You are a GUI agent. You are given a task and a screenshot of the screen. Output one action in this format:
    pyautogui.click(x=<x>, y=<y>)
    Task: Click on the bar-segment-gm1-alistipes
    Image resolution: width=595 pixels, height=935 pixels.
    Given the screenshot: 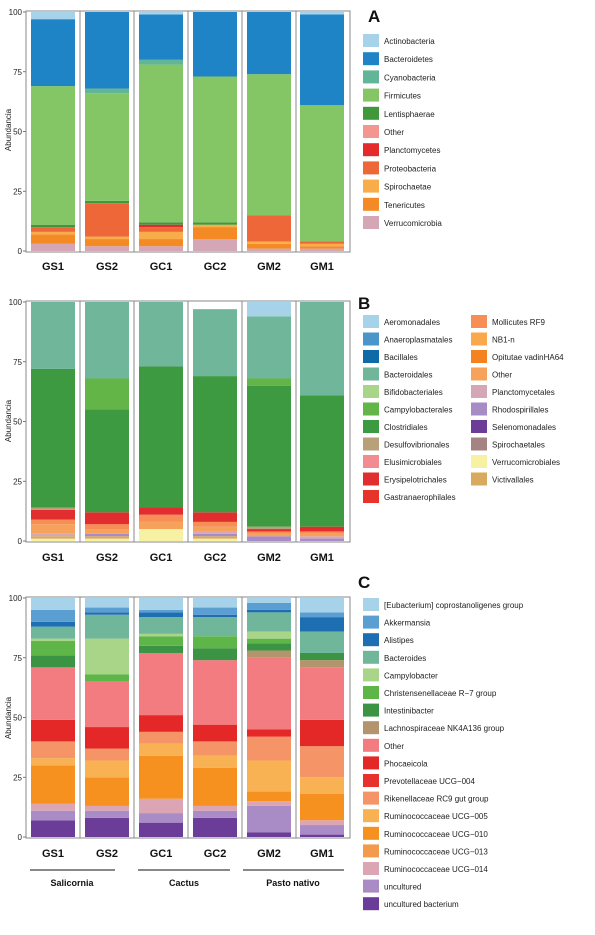 What is the action you would take?
    pyautogui.click(x=322, y=624)
    